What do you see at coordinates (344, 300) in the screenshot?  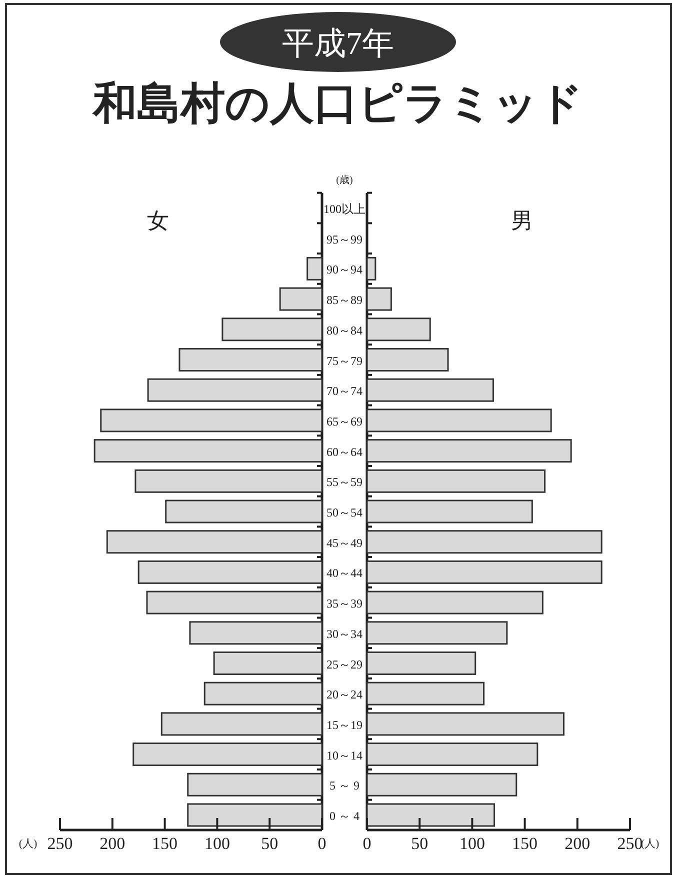 I see `y-tick-label: 85～89` at bounding box center [344, 300].